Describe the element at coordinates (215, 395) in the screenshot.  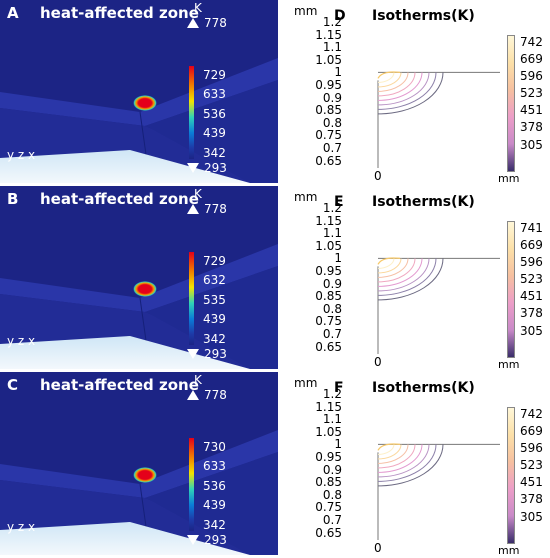
I see `max-value: 778` at that location.